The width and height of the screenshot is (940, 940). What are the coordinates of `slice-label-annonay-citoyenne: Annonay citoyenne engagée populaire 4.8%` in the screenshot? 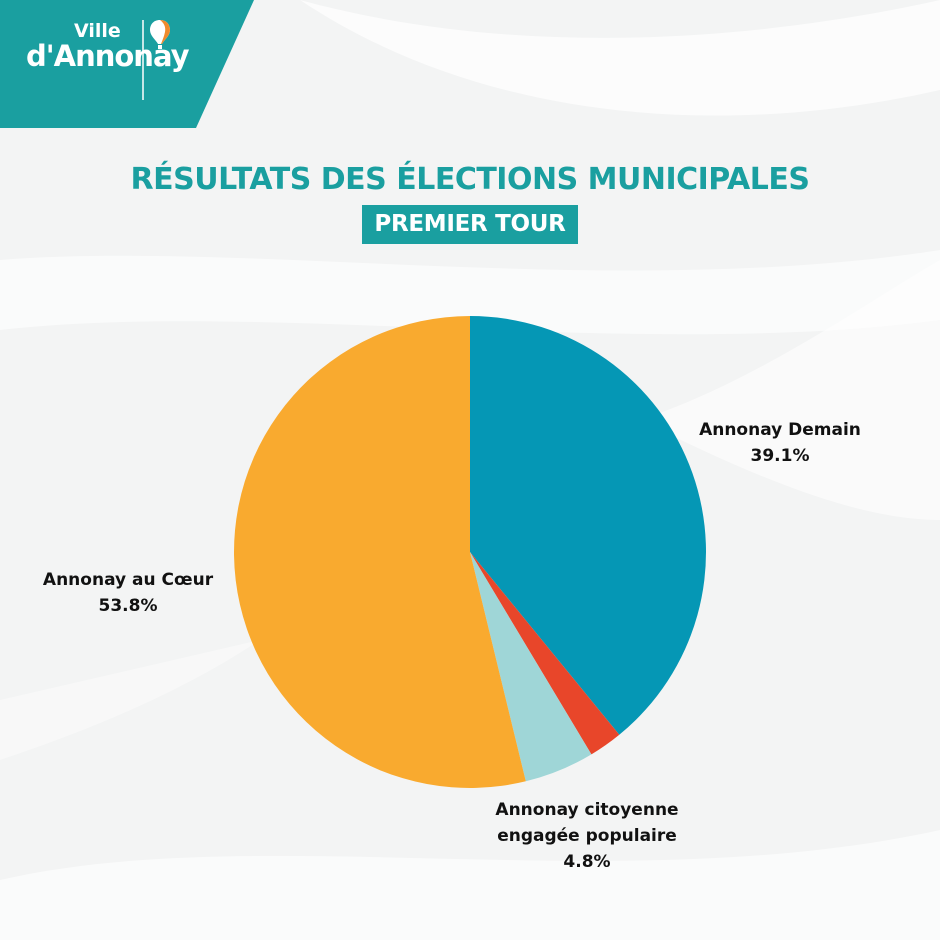 It's located at (587, 836).